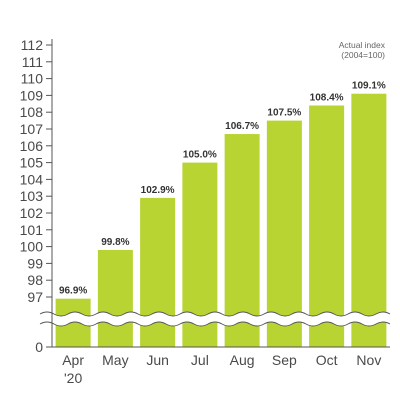 The width and height of the screenshot is (400, 400). Describe the element at coordinates (32, 95) in the screenshot. I see `y-tick-label-109: 109` at that location.